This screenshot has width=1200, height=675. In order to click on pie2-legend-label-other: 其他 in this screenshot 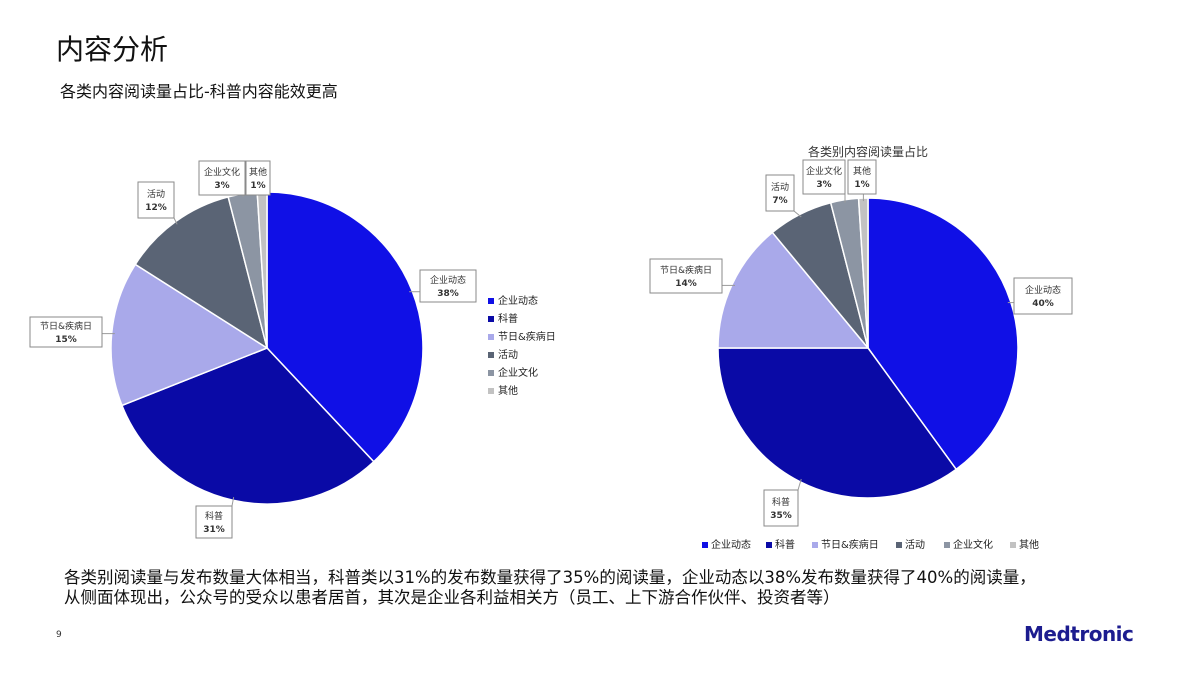, I will do `click(1029, 544)`.